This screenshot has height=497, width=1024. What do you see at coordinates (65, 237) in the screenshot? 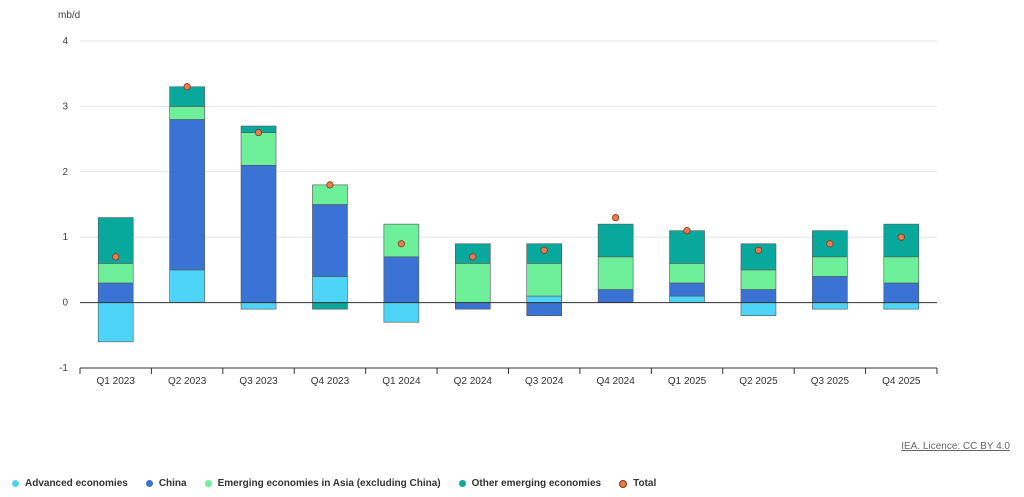
I see `y-tick-label: 1` at bounding box center [65, 237].